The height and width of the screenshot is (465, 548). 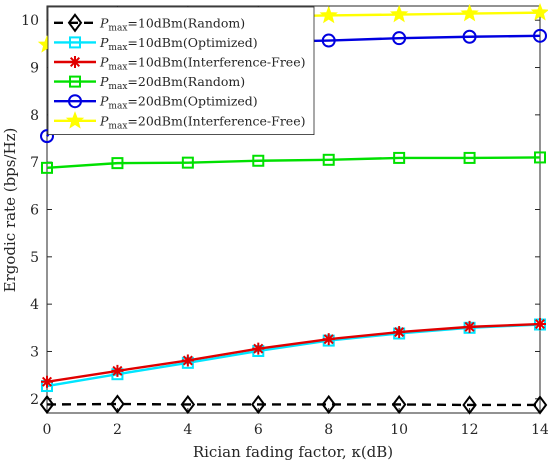 What do you see at coordinates (34, 163) in the screenshot?
I see `y-tick-label: 7` at bounding box center [34, 163].